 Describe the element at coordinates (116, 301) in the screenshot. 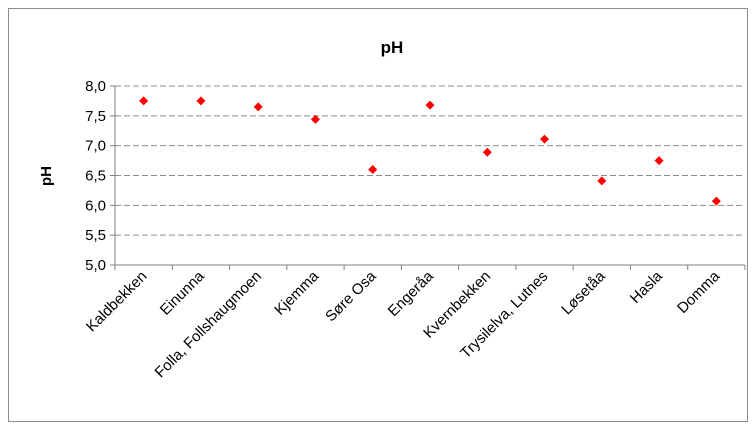

I see `x-tick-label: Kaldbekken` at that location.